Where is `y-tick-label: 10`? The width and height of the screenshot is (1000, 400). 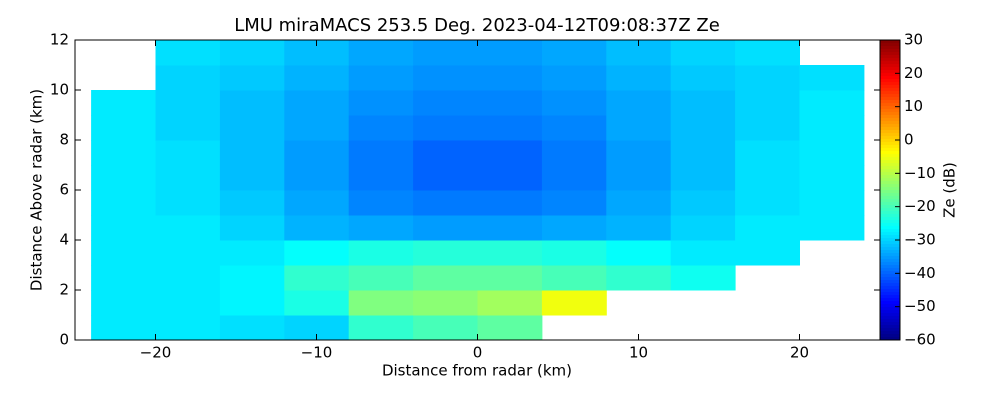
y-tick-label: 10 is located at coordinates (59, 90).